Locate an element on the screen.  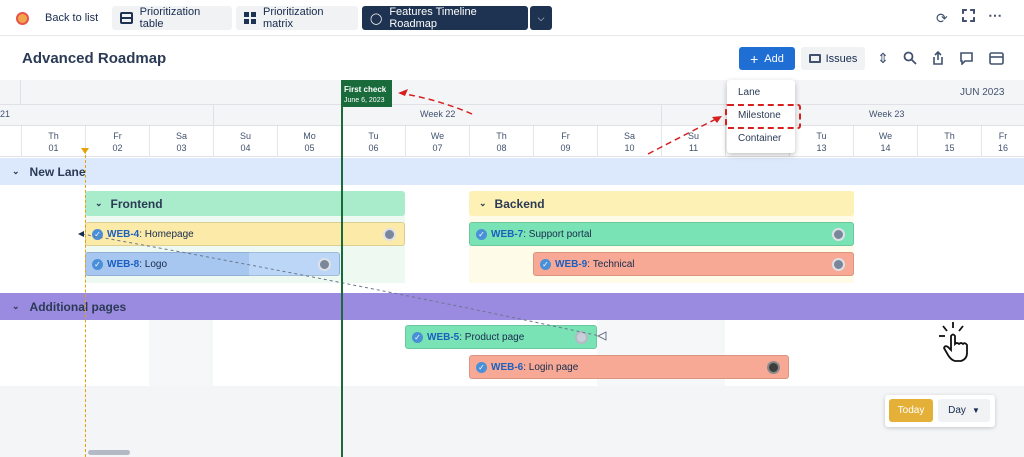
more-options-icon: ⋯ is located at coordinates (995, 15).